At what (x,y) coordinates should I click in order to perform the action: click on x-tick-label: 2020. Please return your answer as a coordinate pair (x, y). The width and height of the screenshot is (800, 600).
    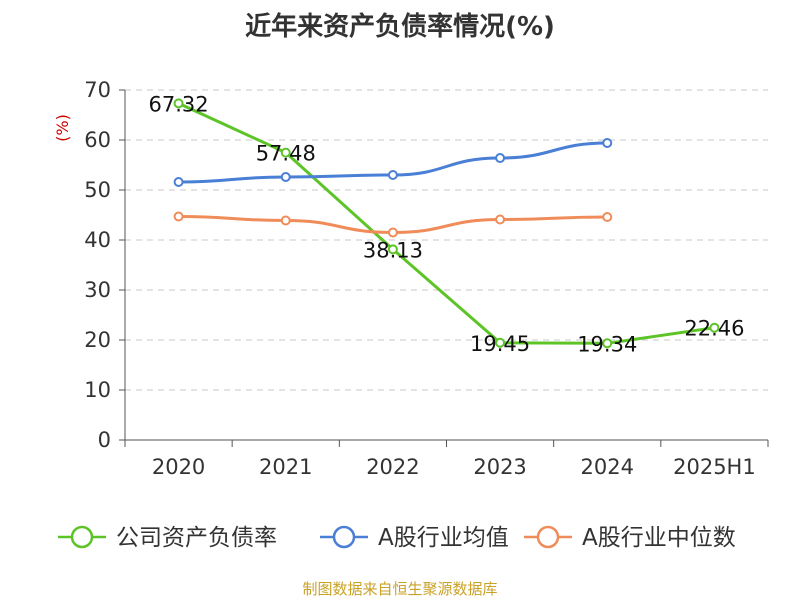
    Looking at the image, I should click on (178, 467).